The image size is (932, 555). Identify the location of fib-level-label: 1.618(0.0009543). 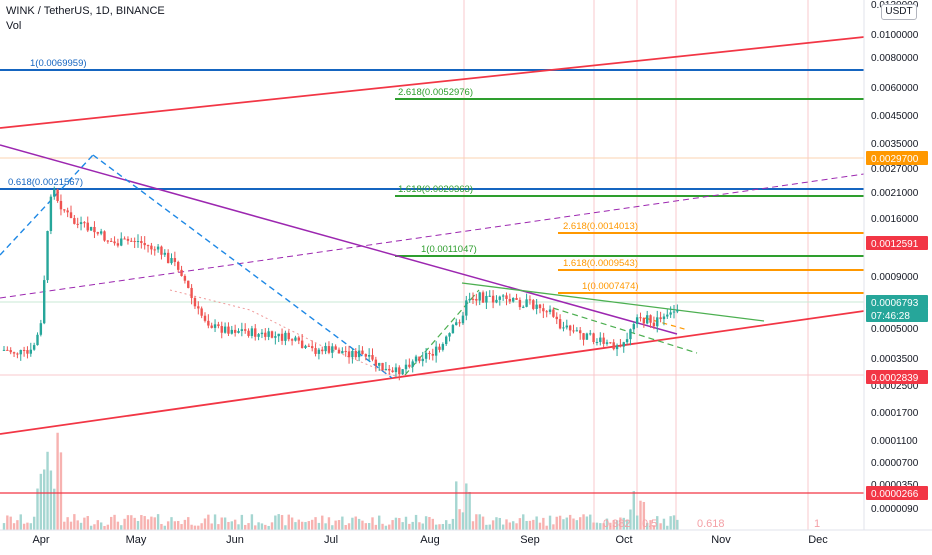
(600, 263).